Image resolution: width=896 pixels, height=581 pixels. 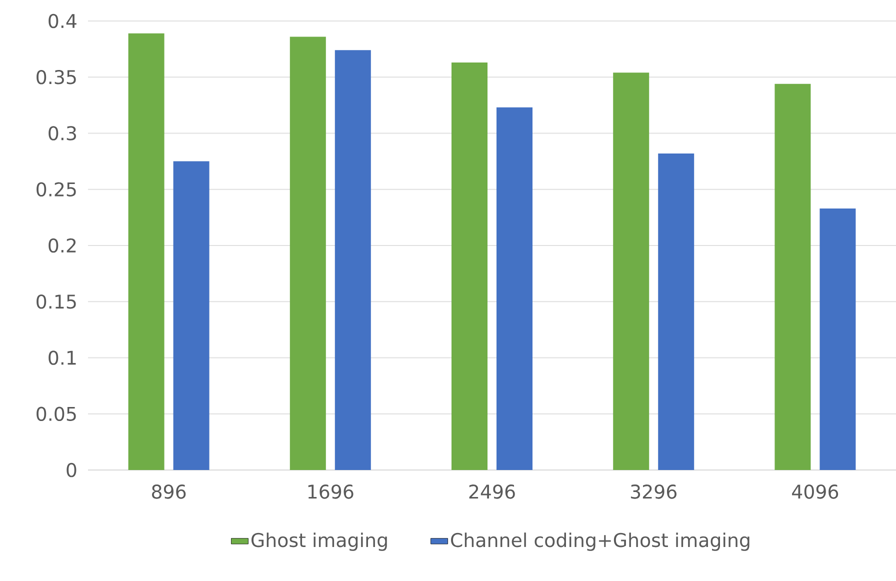 What do you see at coordinates (56, 77) in the screenshot?
I see `y-tick-label: 0.35` at bounding box center [56, 77].